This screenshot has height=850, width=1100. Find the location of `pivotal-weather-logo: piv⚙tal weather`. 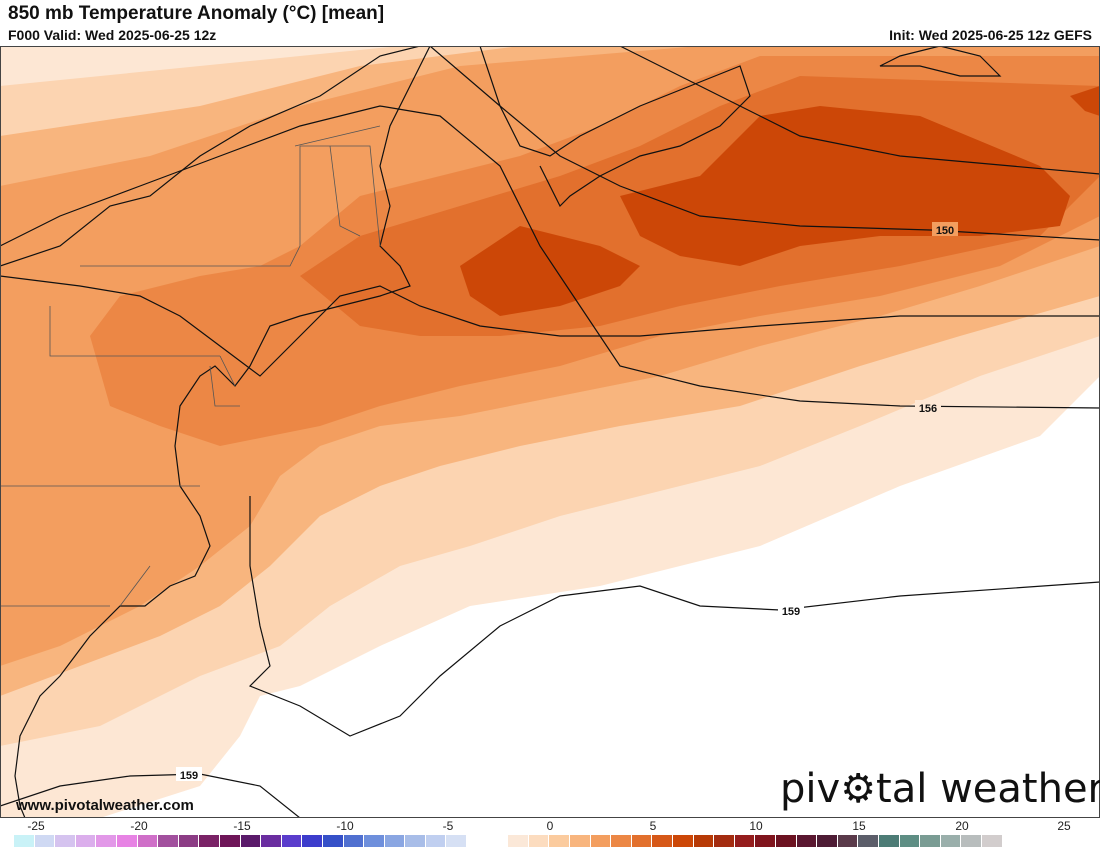

pivotal-weather-logo: piv⚙tal weather is located at coordinates (940, 789).